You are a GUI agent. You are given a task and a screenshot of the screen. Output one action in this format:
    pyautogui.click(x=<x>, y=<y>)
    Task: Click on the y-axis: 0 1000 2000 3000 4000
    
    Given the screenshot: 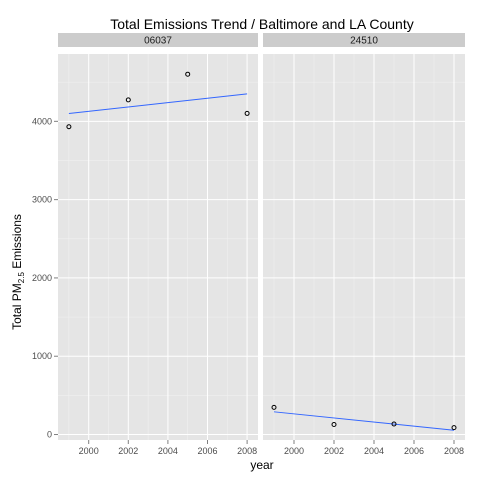 What is the action you would take?
    pyautogui.click(x=45, y=278)
    